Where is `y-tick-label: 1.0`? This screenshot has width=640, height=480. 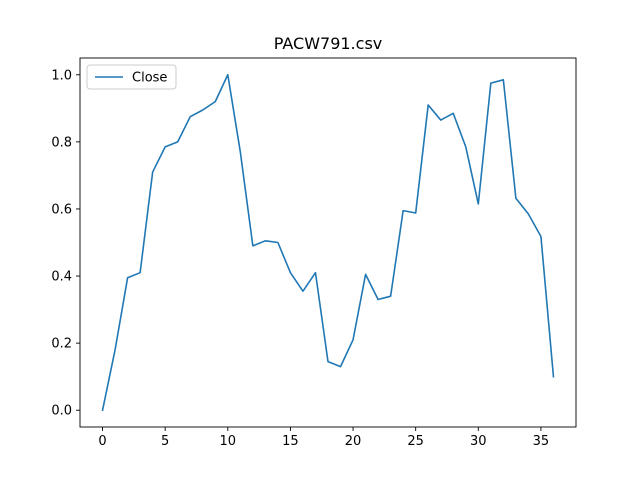 y-tick-label: 1.0 is located at coordinates (61, 75).